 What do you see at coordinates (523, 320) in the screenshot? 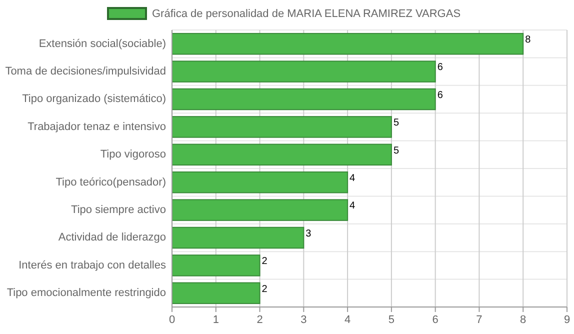
I see `x-tick-label: 8` at bounding box center [523, 320].